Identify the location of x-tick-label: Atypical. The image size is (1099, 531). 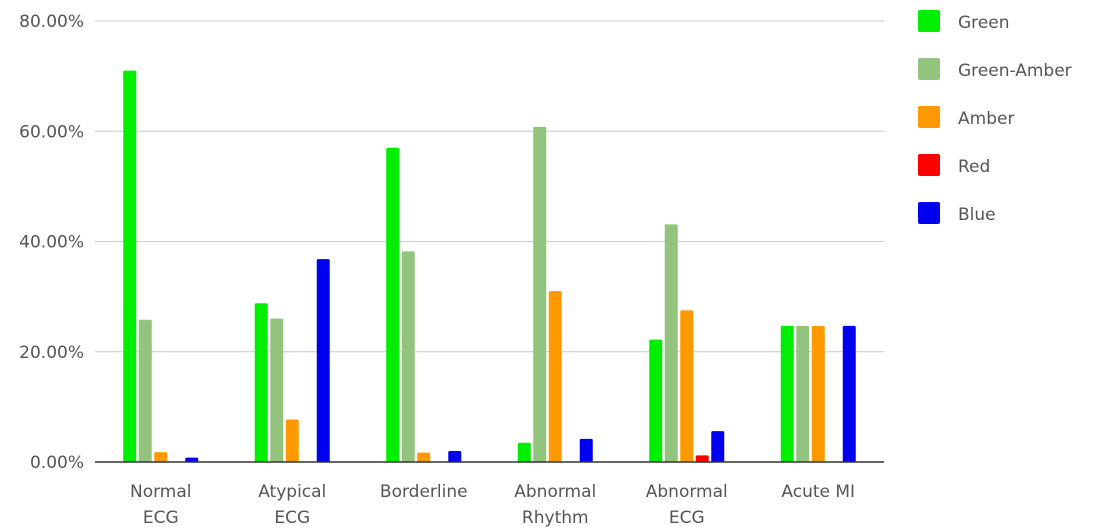
(292, 492).